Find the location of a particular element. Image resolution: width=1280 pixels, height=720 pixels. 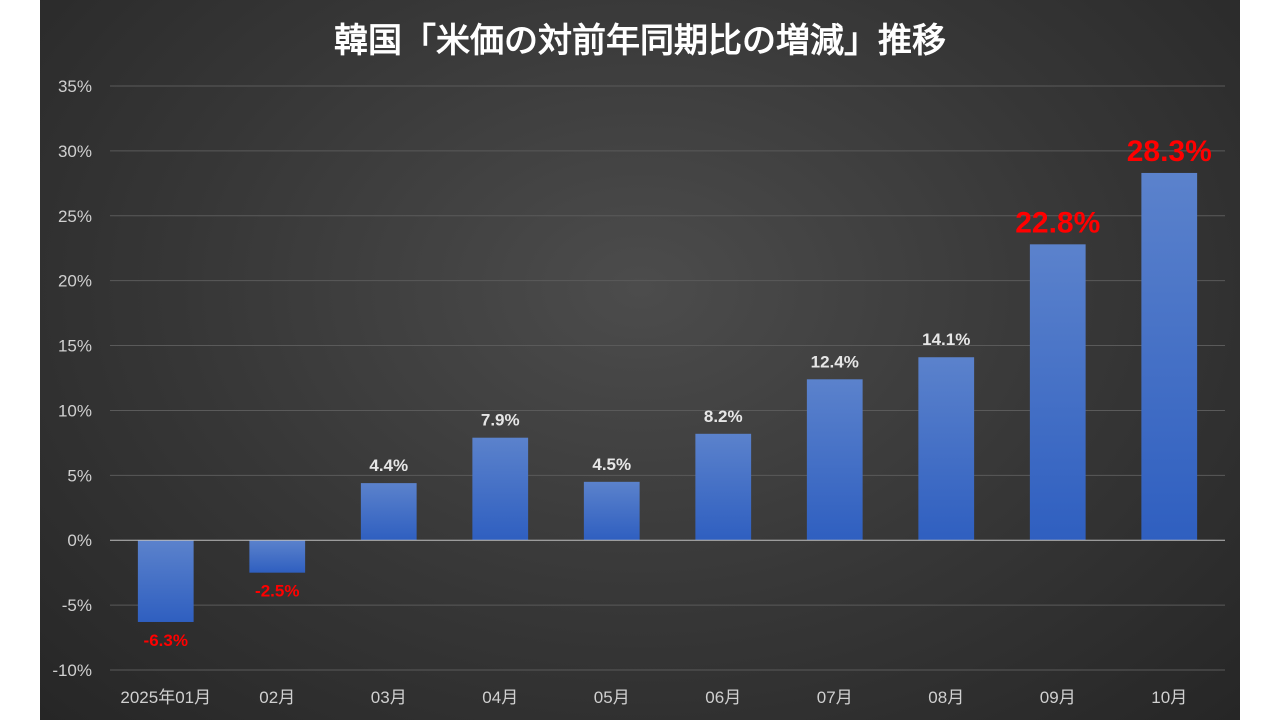

x-axis-tick-labels: 2025年01月 02月 03月 04月 05月 06月 07月 08月 09月 10月 is located at coordinates (653, 697).